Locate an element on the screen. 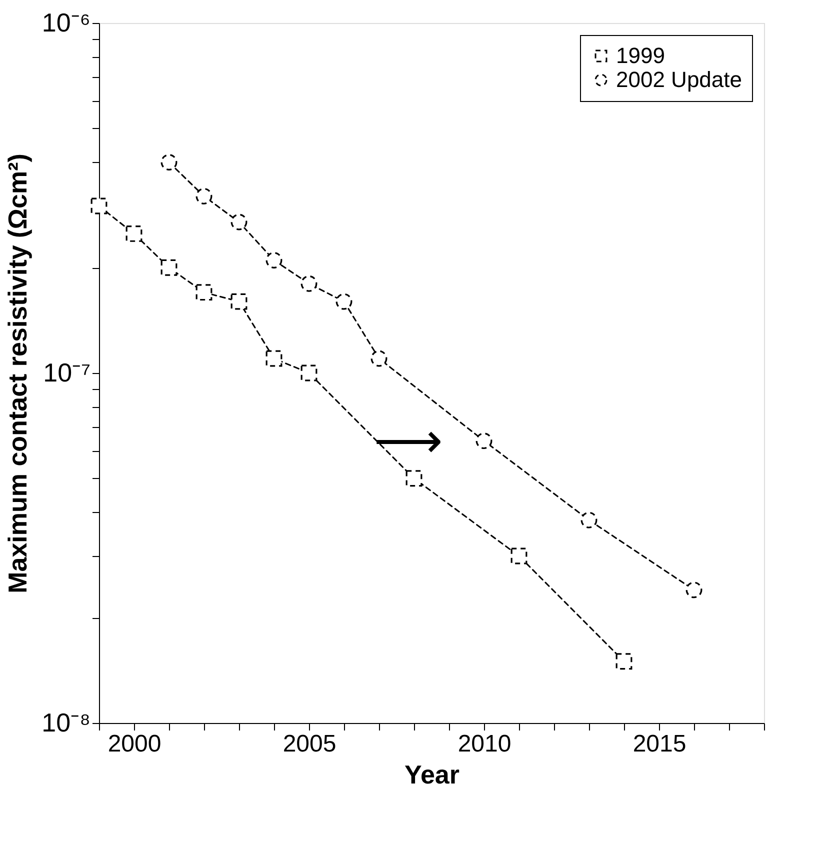  x-tick-label: 2005 is located at coordinates (309, 744).